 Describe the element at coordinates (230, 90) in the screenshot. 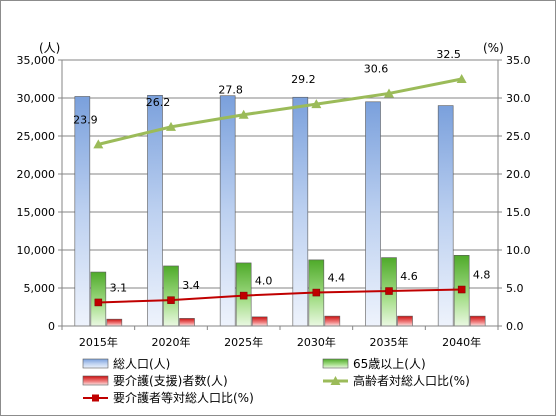

I see `data-label-elderly-ratio: 27.8` at that location.